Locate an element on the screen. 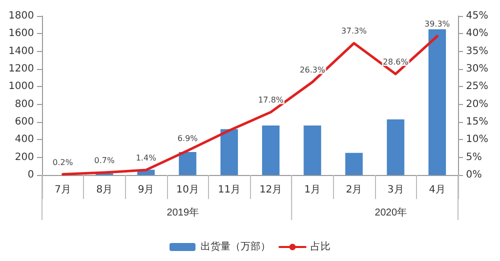 The width and height of the screenshot is (500, 261). y-tick-label: 400 is located at coordinates (24, 140).